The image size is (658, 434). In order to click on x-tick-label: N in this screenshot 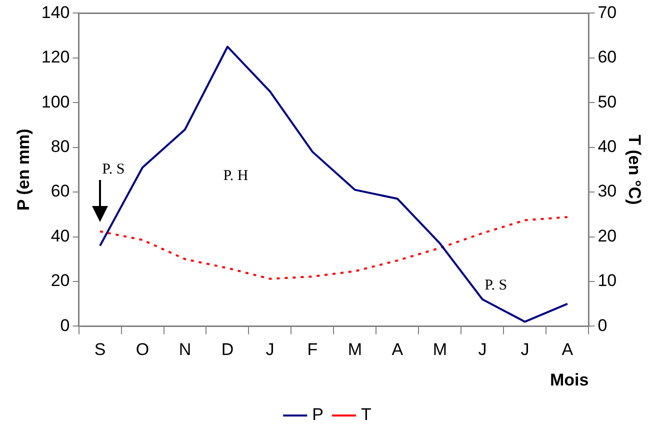, I will do `click(185, 350)`.